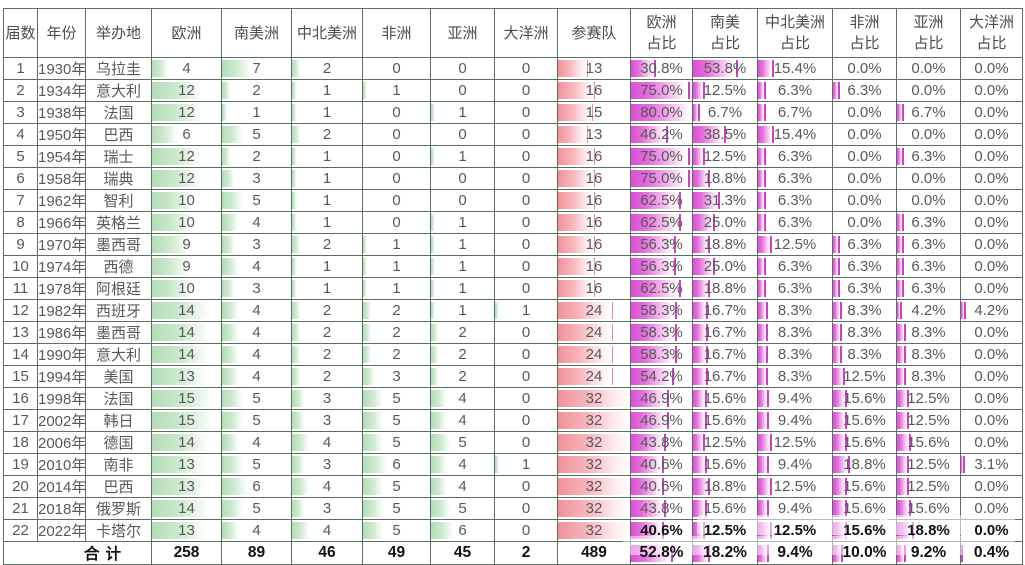 This screenshot has width=1025, height=565. What do you see at coordinates (20, 222) in the screenshot?
I see `cell-edition: 8` at bounding box center [20, 222].